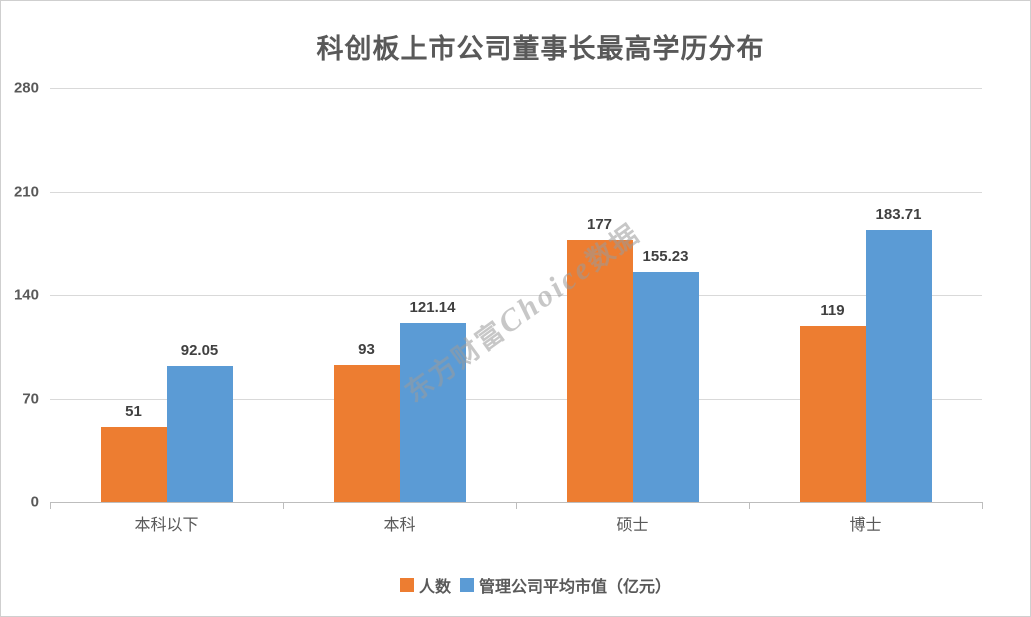  Describe the element at coordinates (665, 257) in the screenshot. I see `bar-value-label: 155.23` at that location.